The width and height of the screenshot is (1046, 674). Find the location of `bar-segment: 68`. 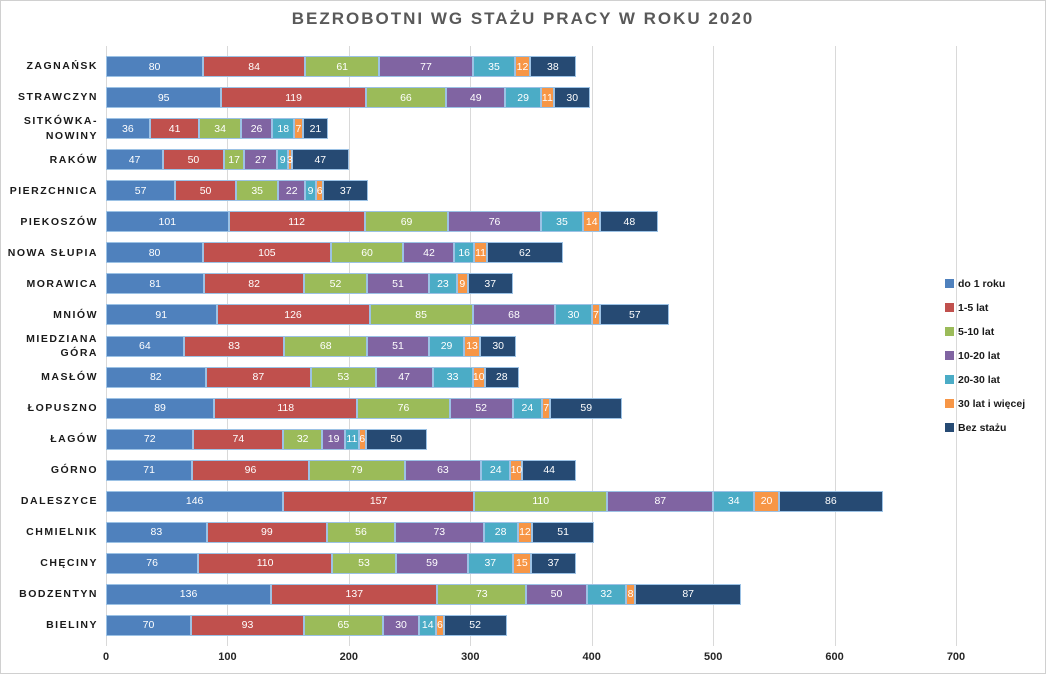

bar-segment: 68 is located at coordinates (326, 346).